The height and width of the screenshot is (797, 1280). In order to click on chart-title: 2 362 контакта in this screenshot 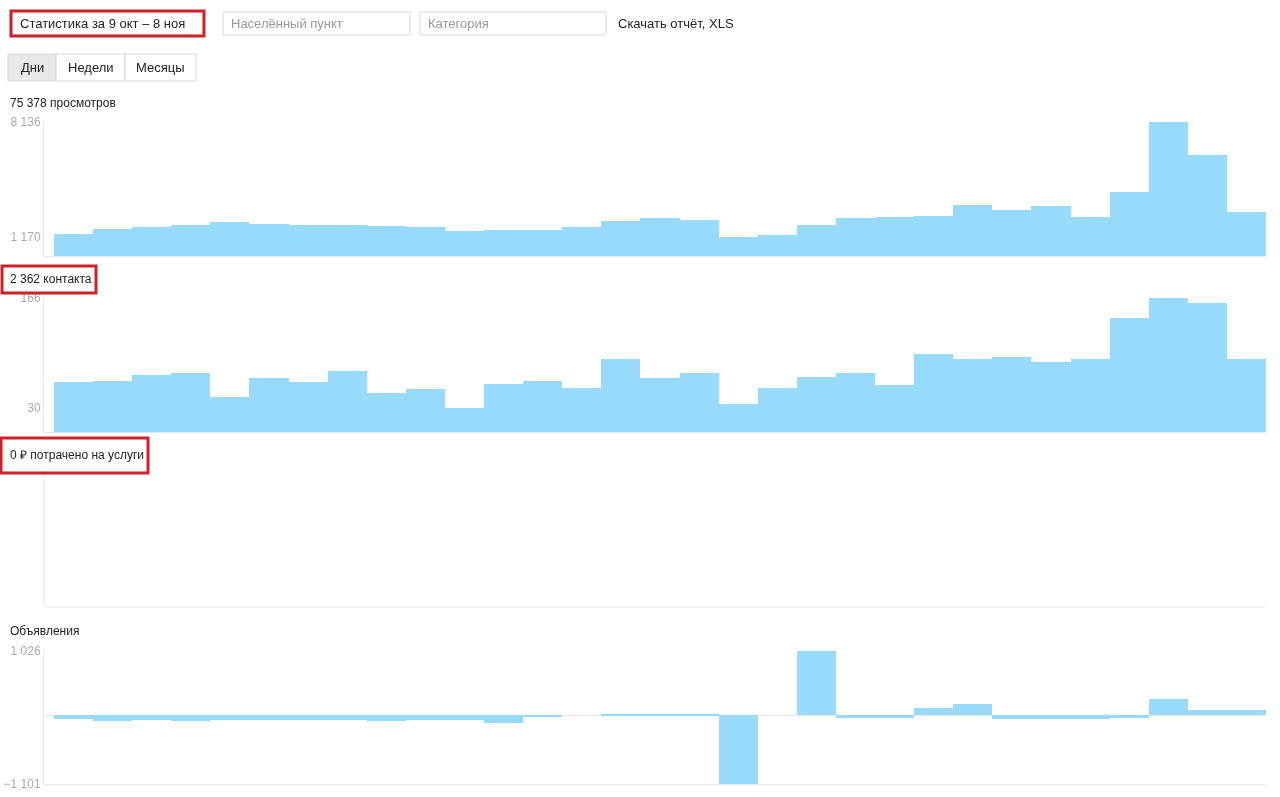, I will do `click(51, 279)`.